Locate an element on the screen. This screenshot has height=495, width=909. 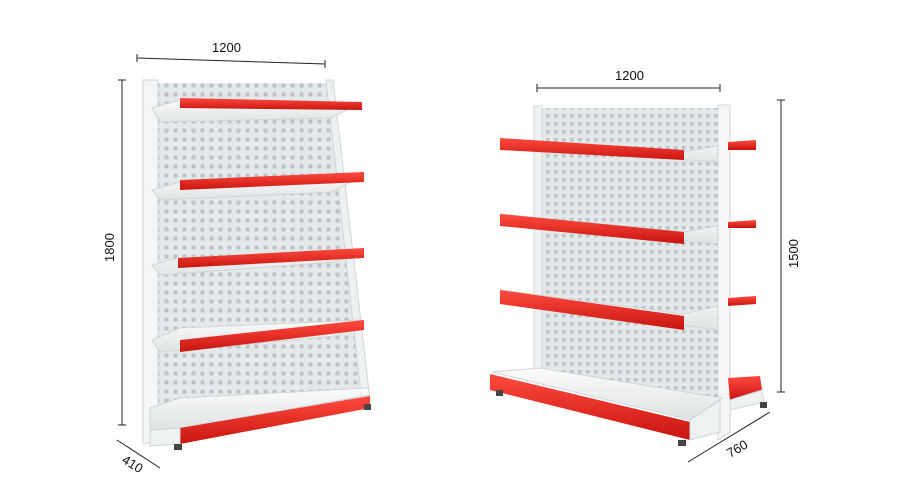
right-main-upright is located at coordinates (724, 272).